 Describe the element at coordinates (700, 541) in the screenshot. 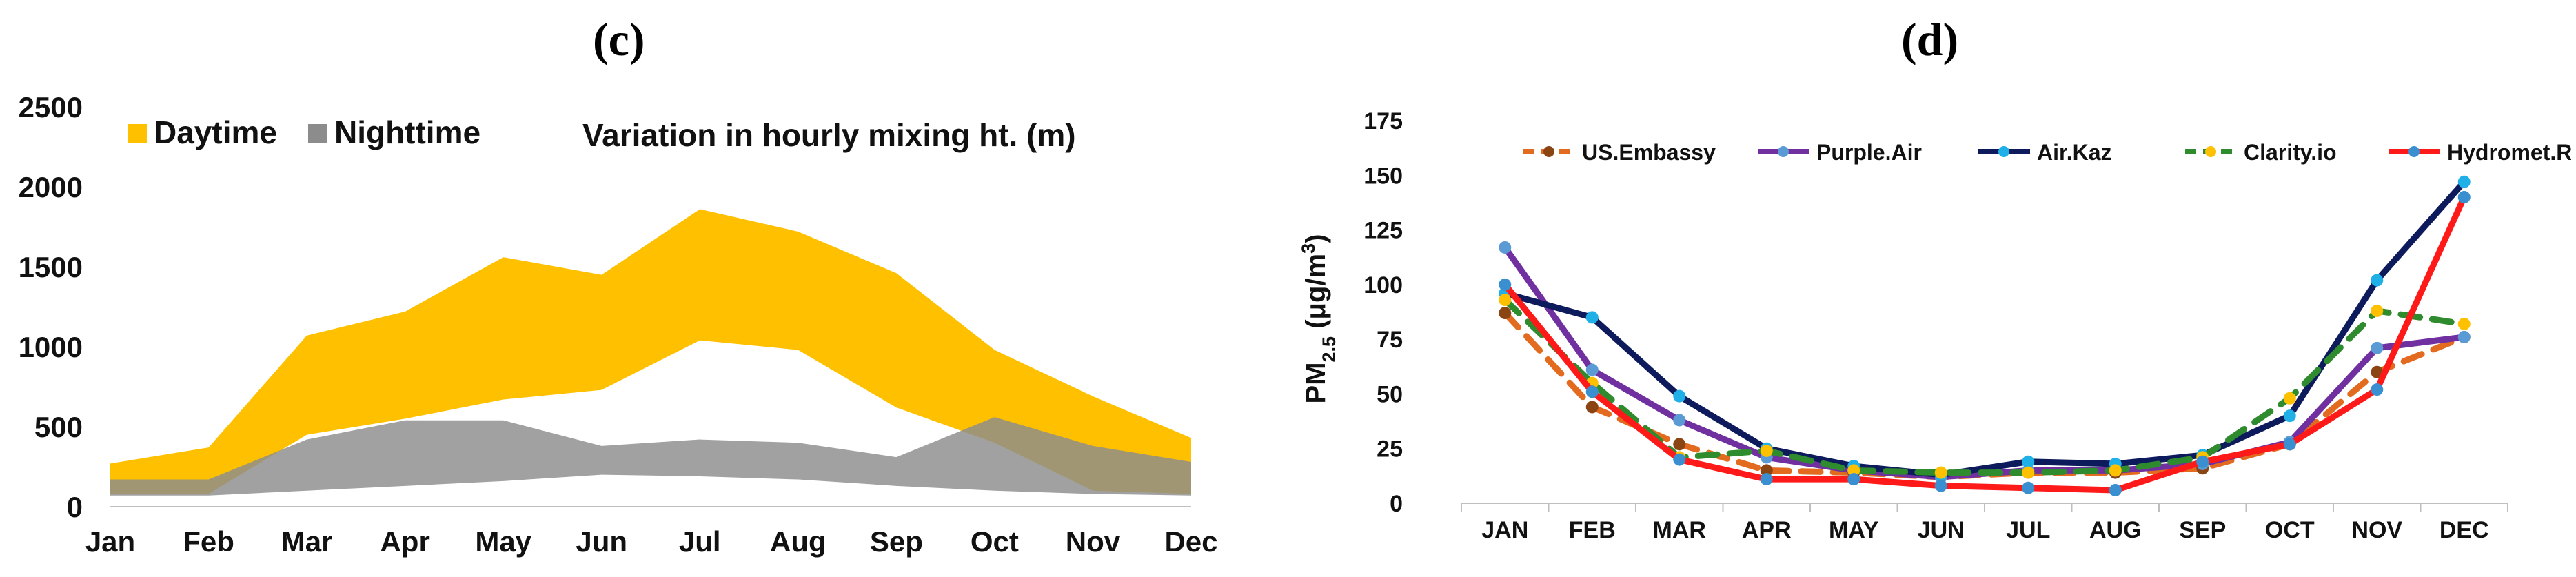

I see `x-tick-label: Jul` at that location.